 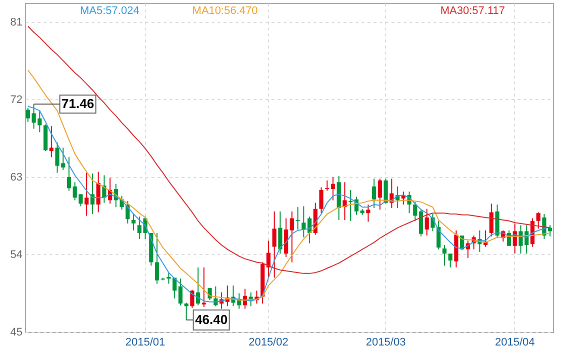 I want to click on y-tick-label: 54, so click(x=16, y=254).